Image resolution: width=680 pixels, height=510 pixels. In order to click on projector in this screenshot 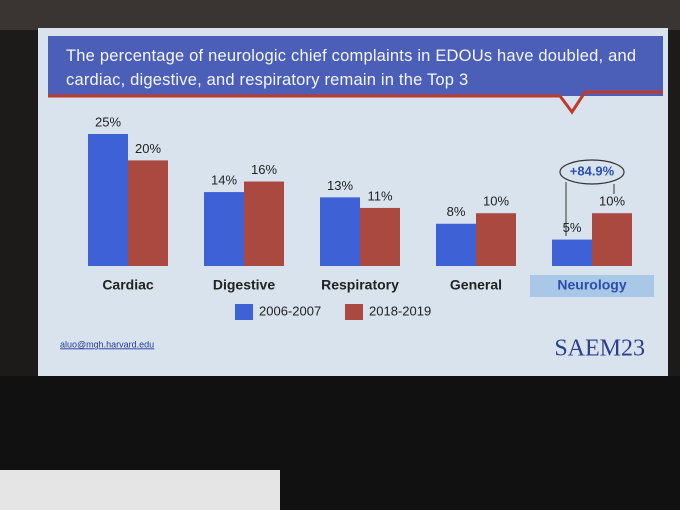, I will do `click(140, 490)`.